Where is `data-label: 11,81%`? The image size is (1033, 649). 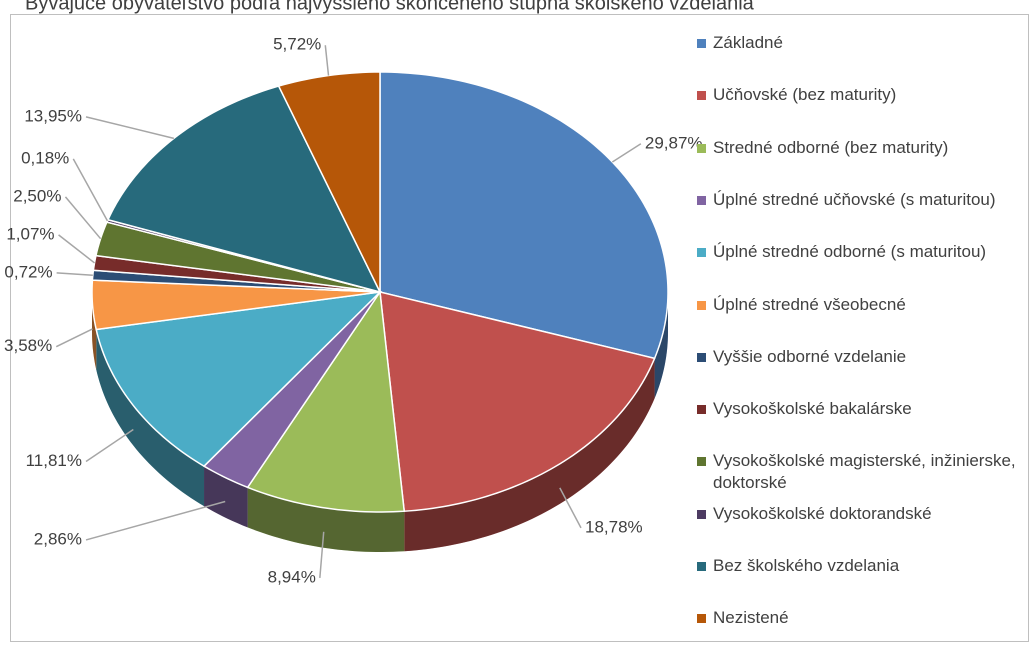 data-label: 11,81% is located at coordinates (54, 460).